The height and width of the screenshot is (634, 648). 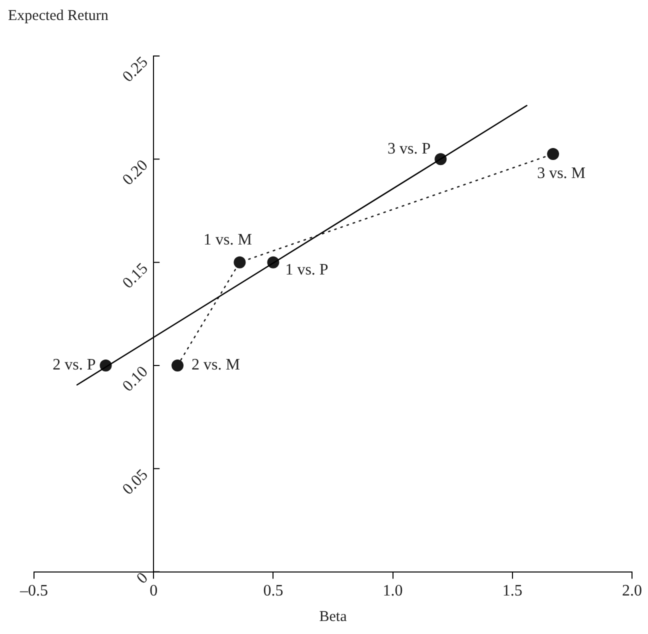 I want to click on x-tick-label: 1.5, so click(x=512, y=591).